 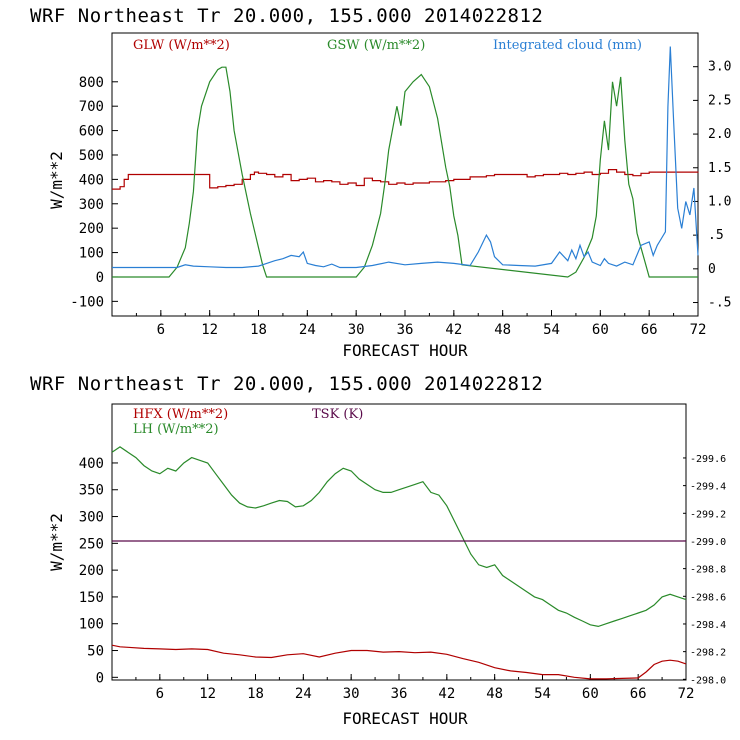 What do you see at coordinates (91, 107) in the screenshot?
I see `y-tick-label: 700` at bounding box center [91, 107].